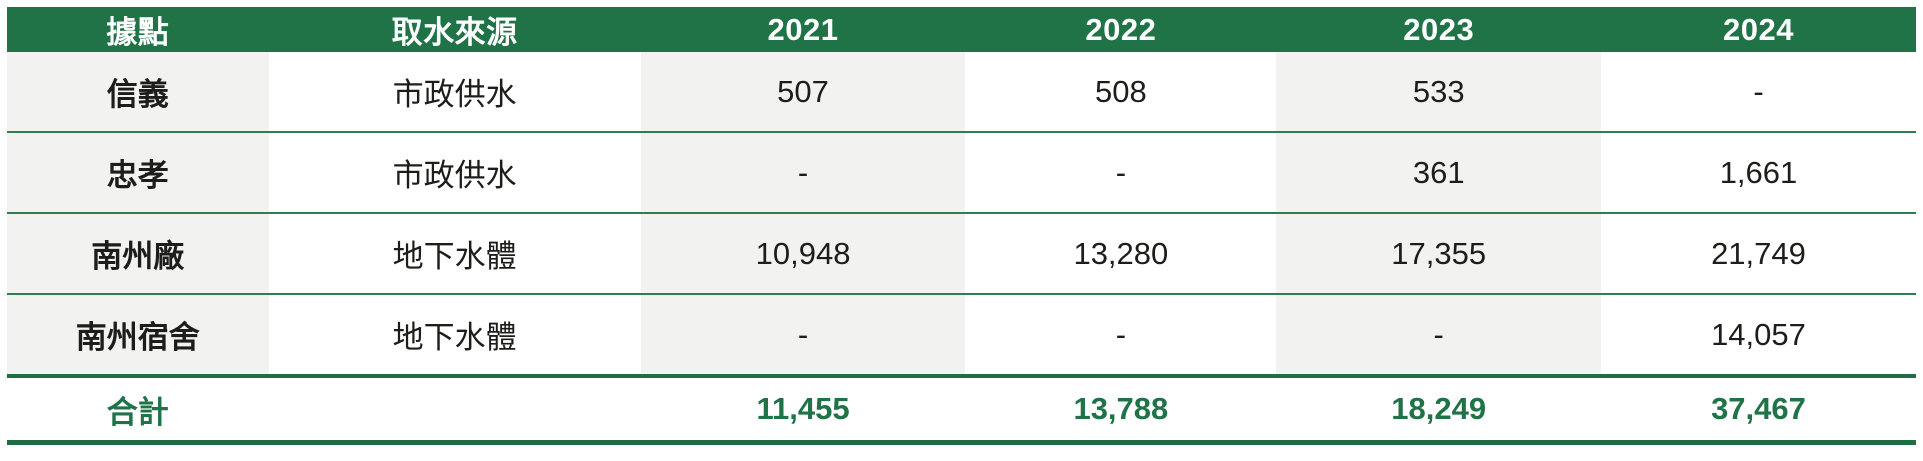  Describe the element at coordinates (1121, 92) in the screenshot. I see `value-cell: 508` at that location.